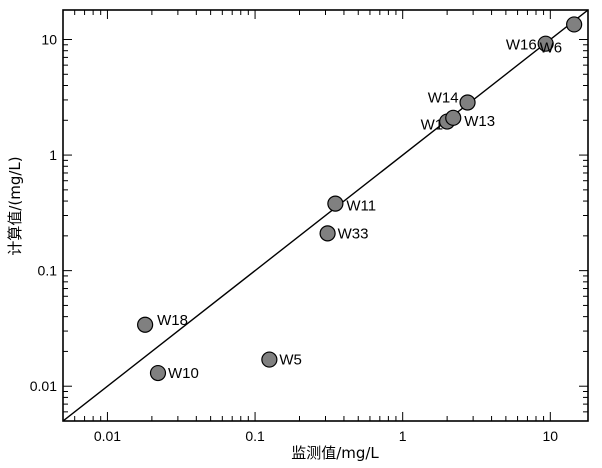 The width and height of the screenshot is (602, 468). Describe the element at coordinates (43, 386) in the screenshot. I see `y-tick-label: 0.01` at that location.